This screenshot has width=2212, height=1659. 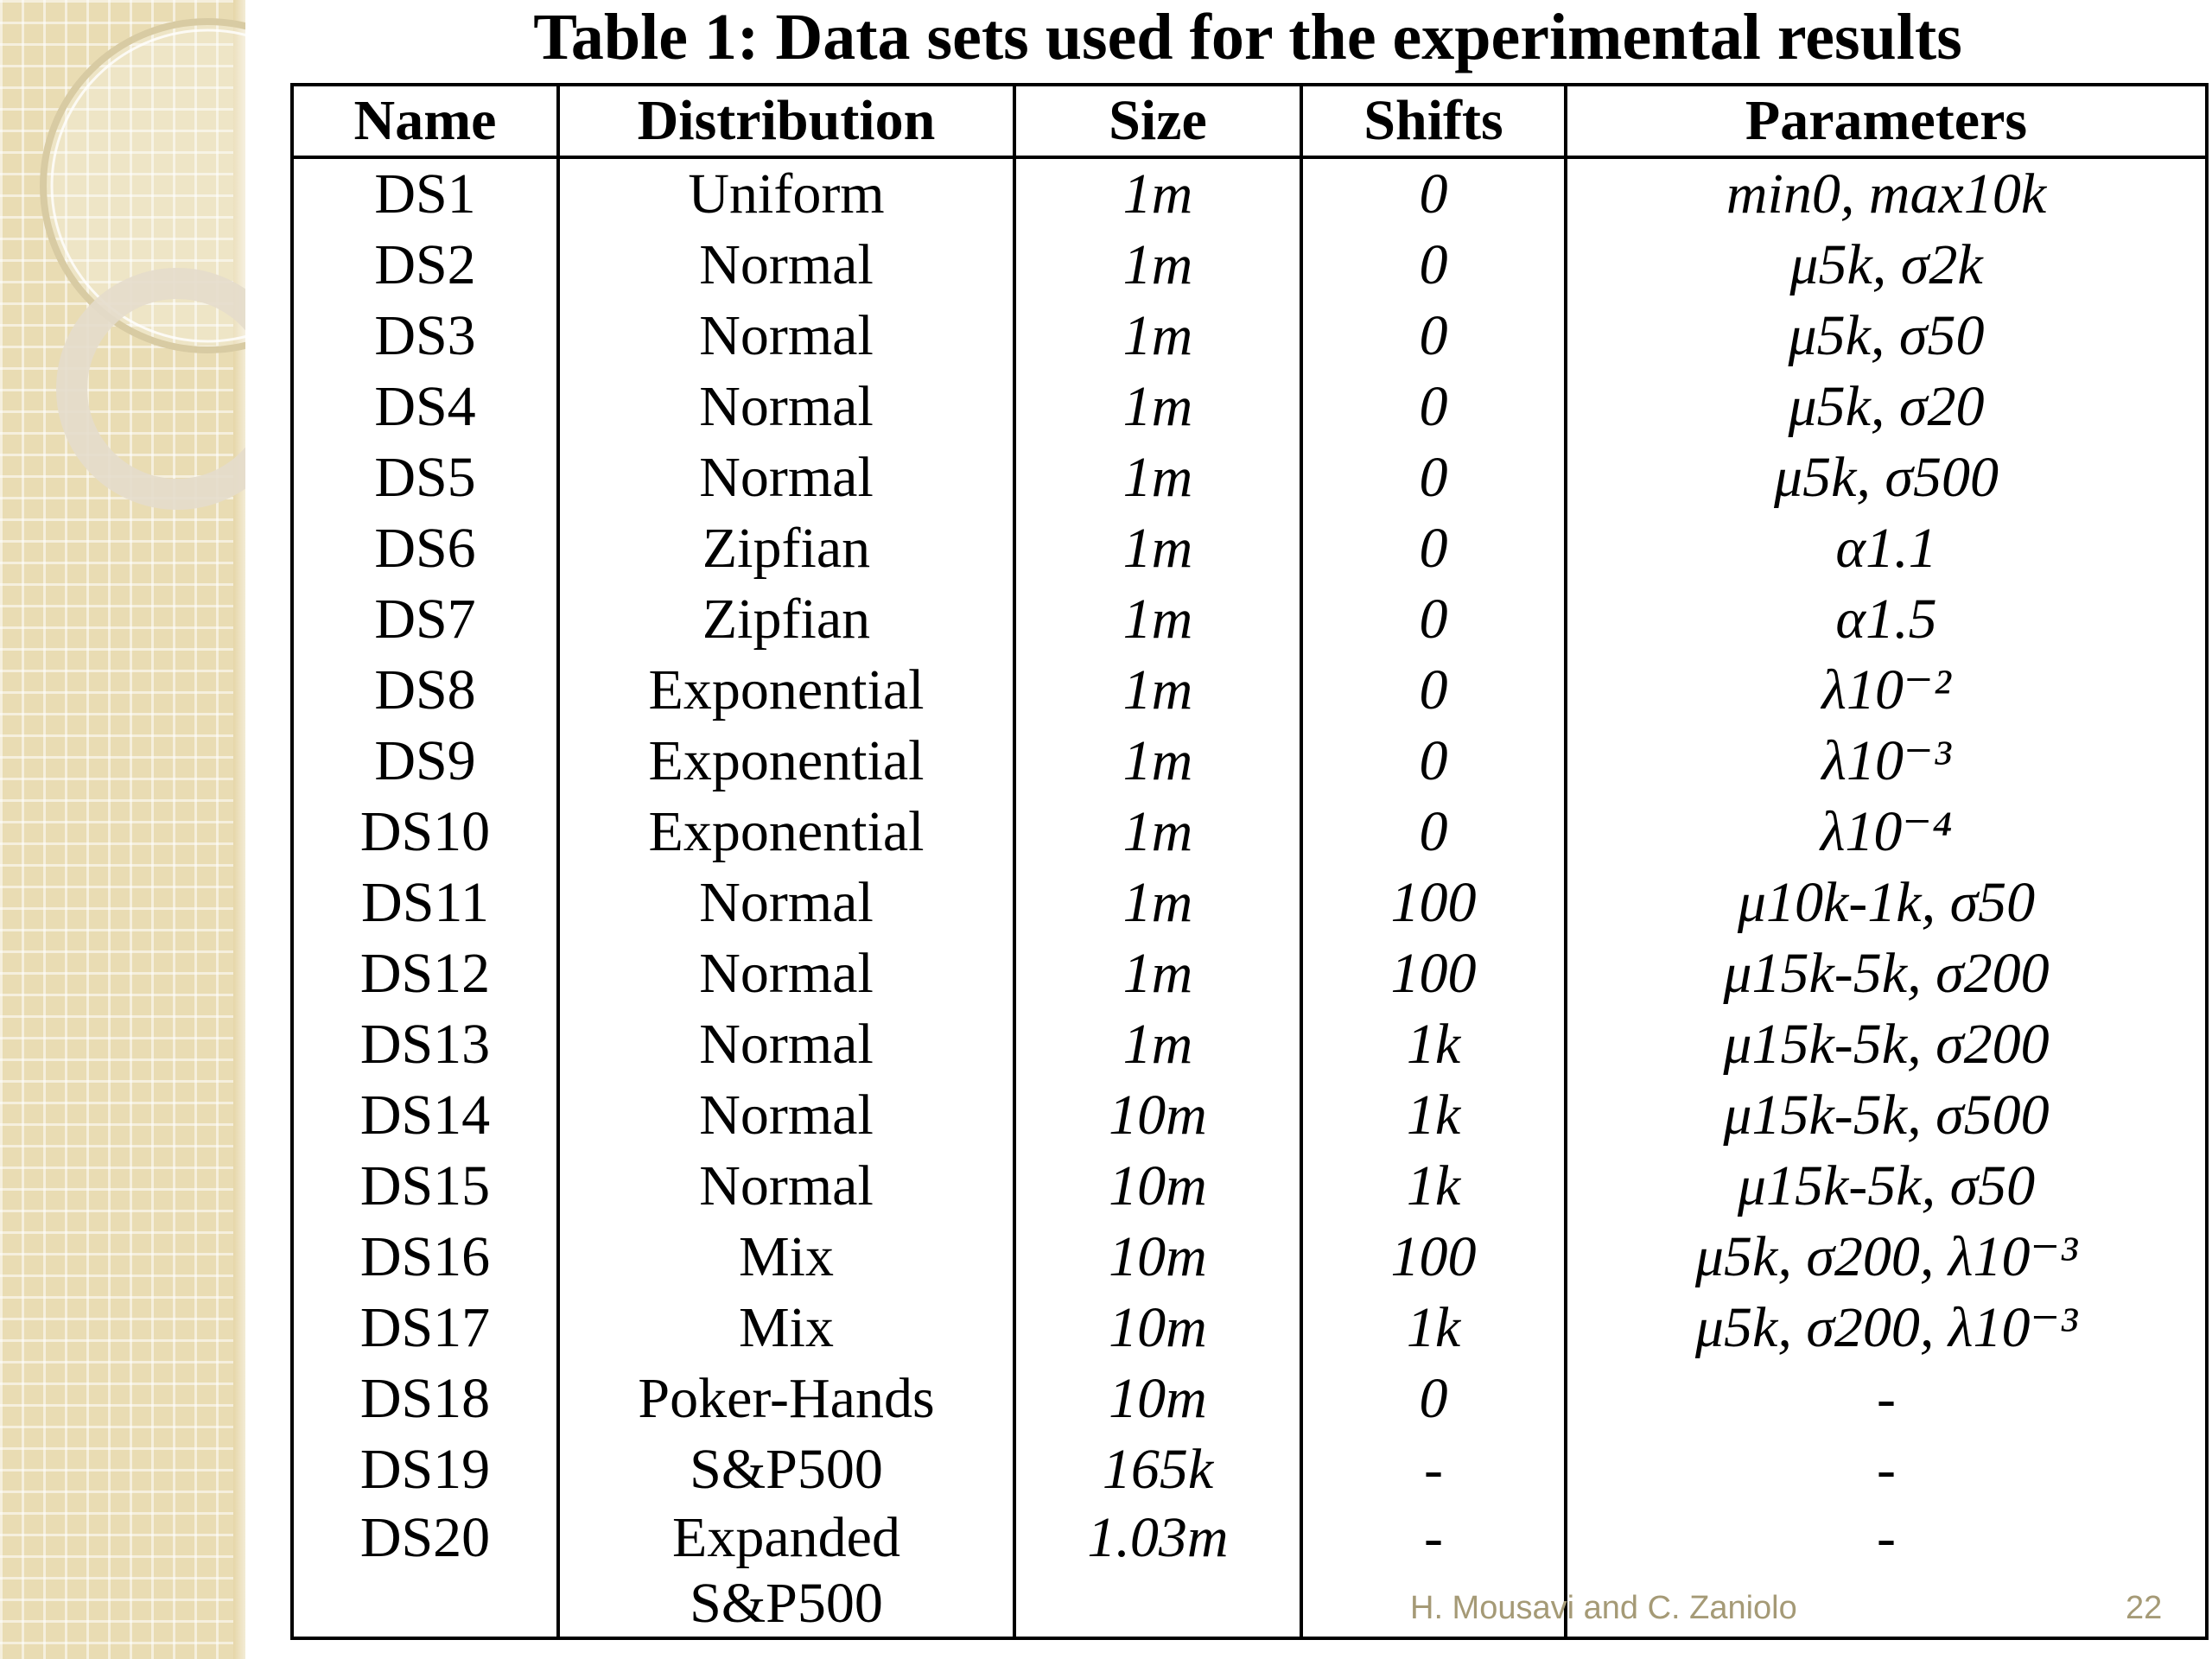 I want to click on cell-parameters: μ5k, σ2k, so click(x=1886, y=265).